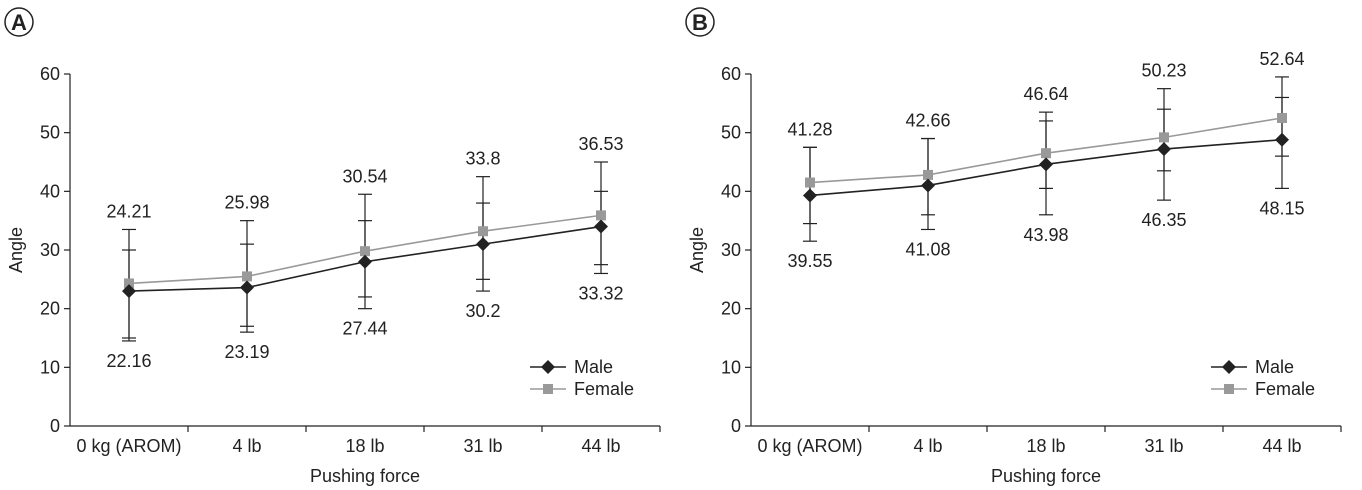  I want to click on data-label-female: 52.64, so click(1281, 59).